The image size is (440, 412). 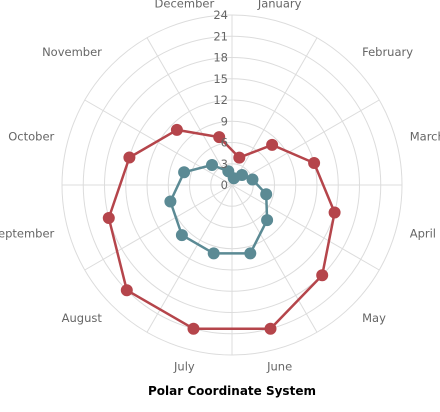 What do you see at coordinates (228, 171) in the screenshot?
I see `series-2-point-december` at bounding box center [228, 171].